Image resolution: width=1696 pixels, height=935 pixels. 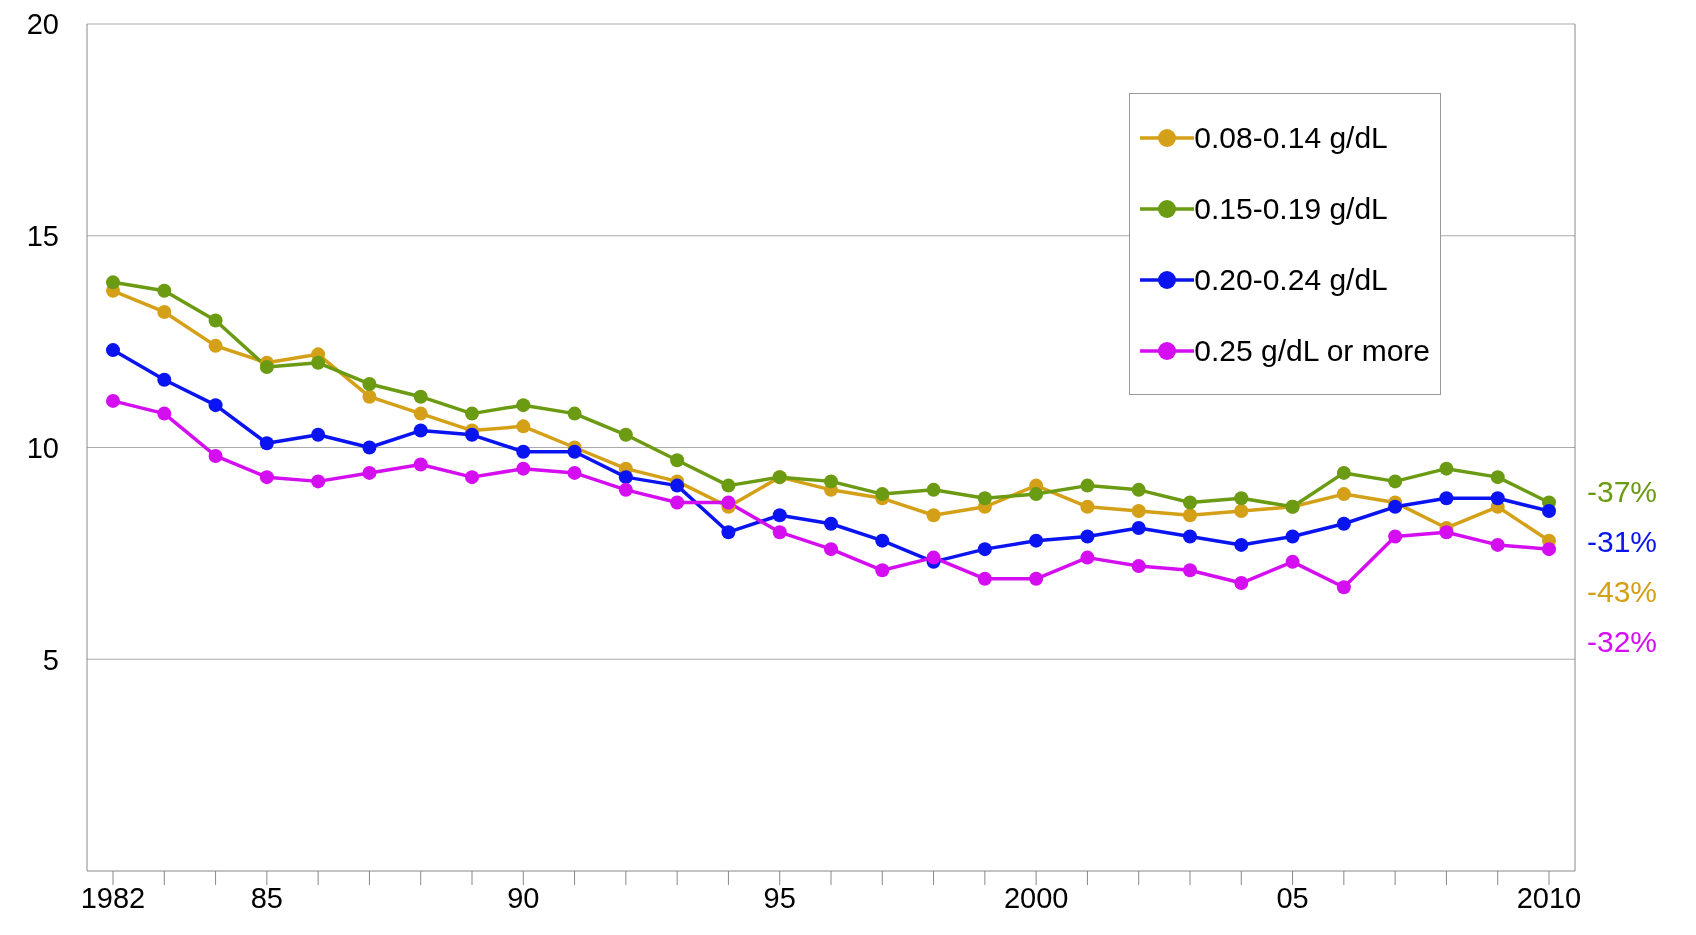 What do you see at coordinates (1622, 641) in the screenshot?
I see `text: -32%` at bounding box center [1622, 641].